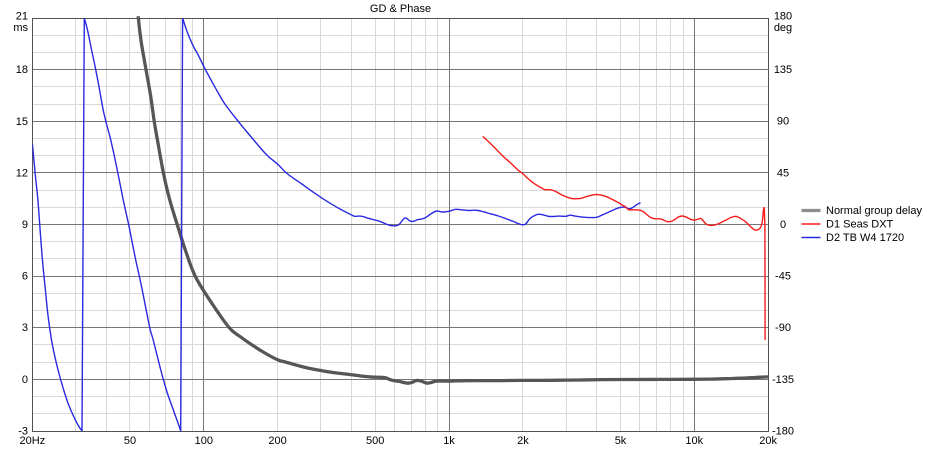  I want to click on svg-text: 12, so click(22, 173).